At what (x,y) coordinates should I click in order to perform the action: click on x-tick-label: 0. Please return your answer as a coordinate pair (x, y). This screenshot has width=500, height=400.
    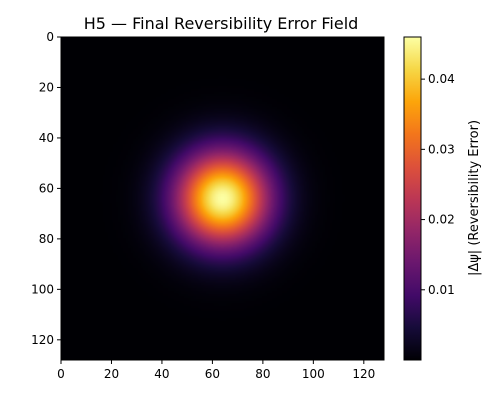
    Looking at the image, I should click on (61, 374).